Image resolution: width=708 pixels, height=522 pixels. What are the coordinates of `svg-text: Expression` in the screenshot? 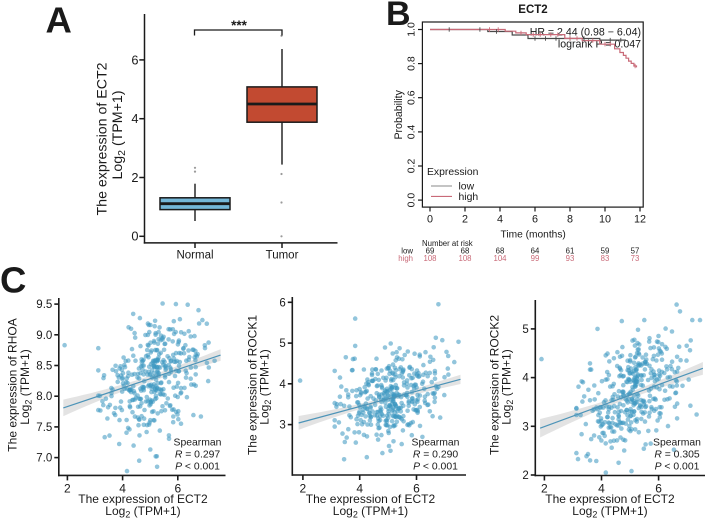 It's located at (453, 172).